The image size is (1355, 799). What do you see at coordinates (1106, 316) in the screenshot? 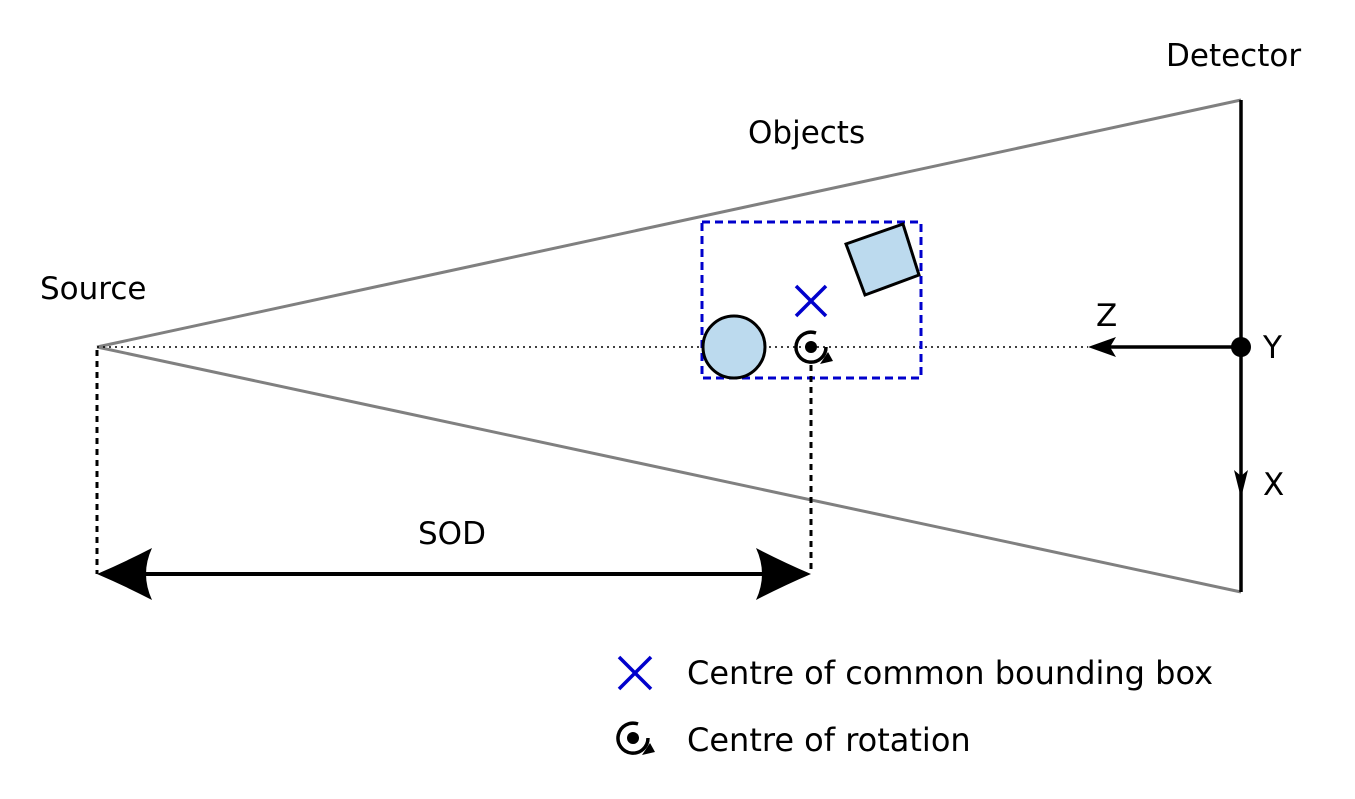
I see `z-axis-label: Z` at bounding box center [1106, 316].